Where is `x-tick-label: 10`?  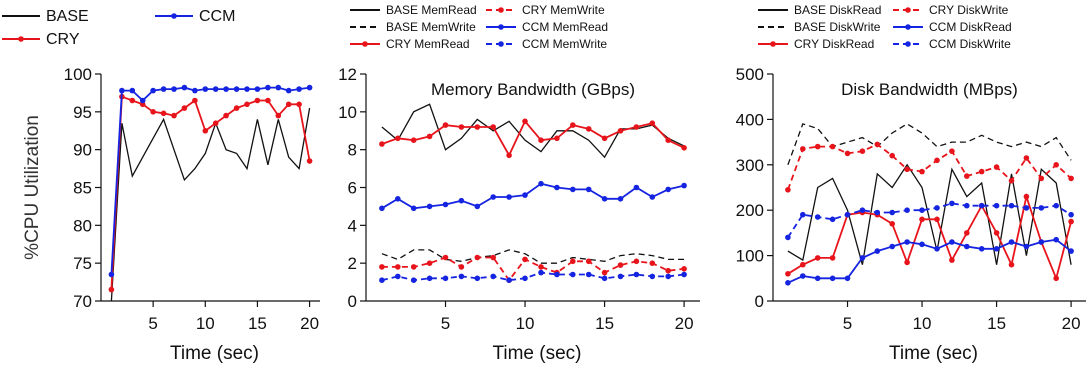 x-tick-label: 10 is located at coordinates (525, 323).